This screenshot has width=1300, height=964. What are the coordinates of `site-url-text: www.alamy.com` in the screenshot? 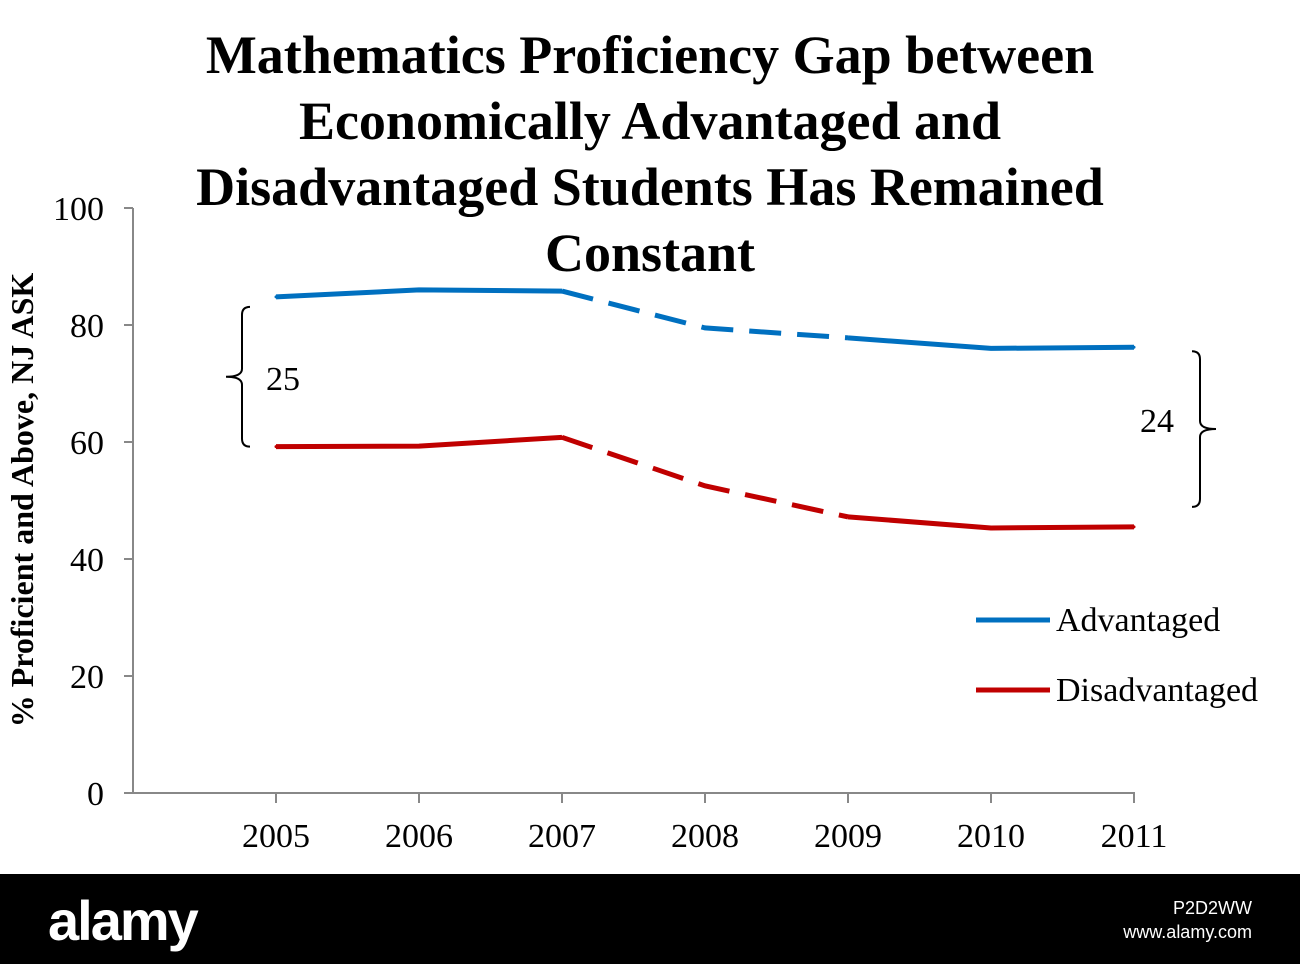 It's located at (1187, 932).